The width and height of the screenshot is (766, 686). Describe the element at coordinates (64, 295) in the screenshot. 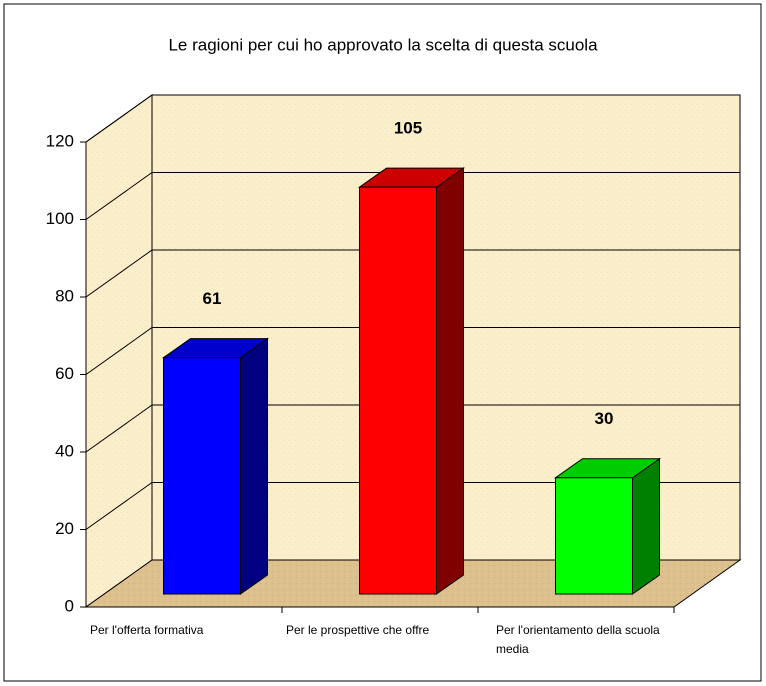

I see `y-tick-label: 80` at that location.